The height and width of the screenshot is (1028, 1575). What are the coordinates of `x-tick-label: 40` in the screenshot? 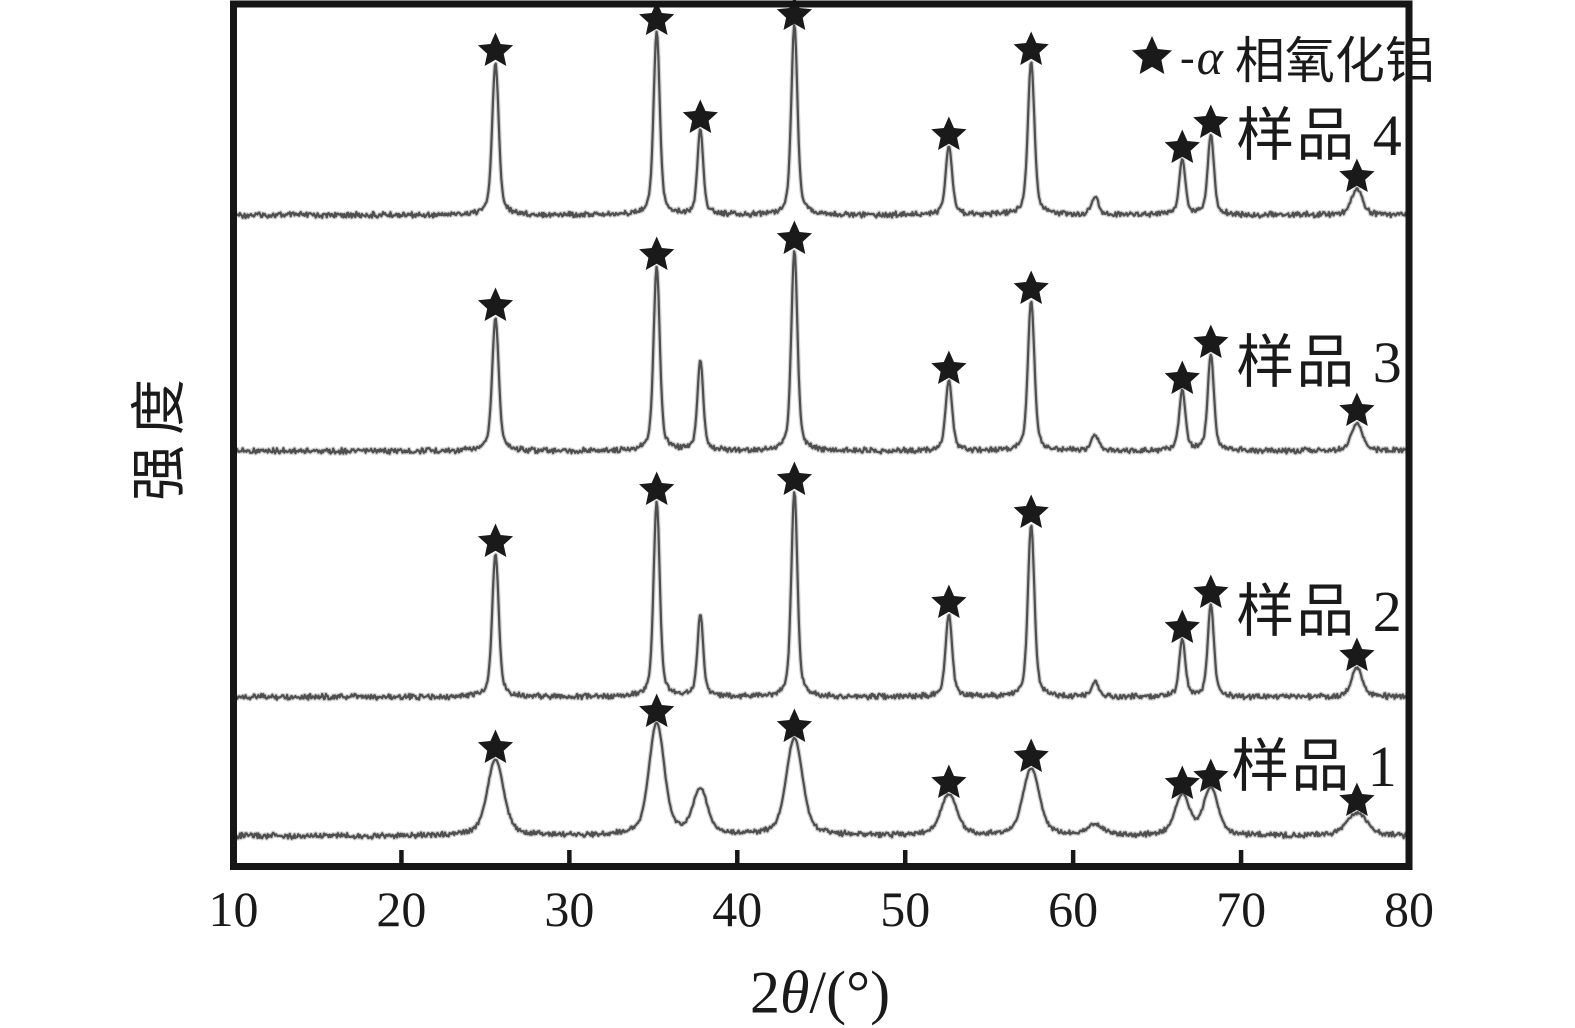 It's located at (737, 909).